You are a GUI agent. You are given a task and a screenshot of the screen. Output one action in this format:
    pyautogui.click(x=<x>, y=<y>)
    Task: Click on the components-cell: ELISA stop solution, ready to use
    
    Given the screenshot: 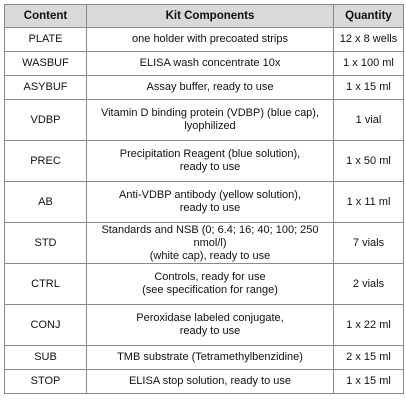 What is the action you would take?
    pyautogui.click(x=210, y=381)
    